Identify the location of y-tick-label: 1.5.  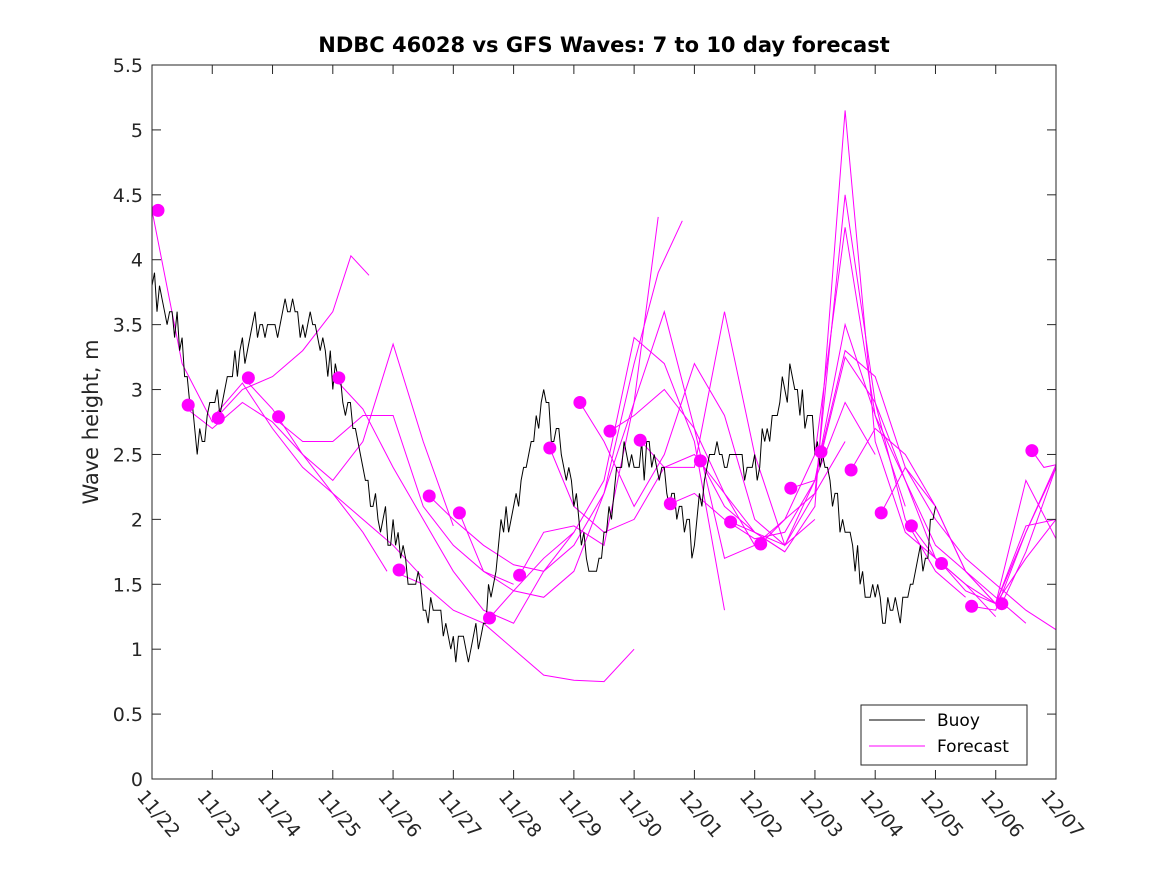
(128, 585).